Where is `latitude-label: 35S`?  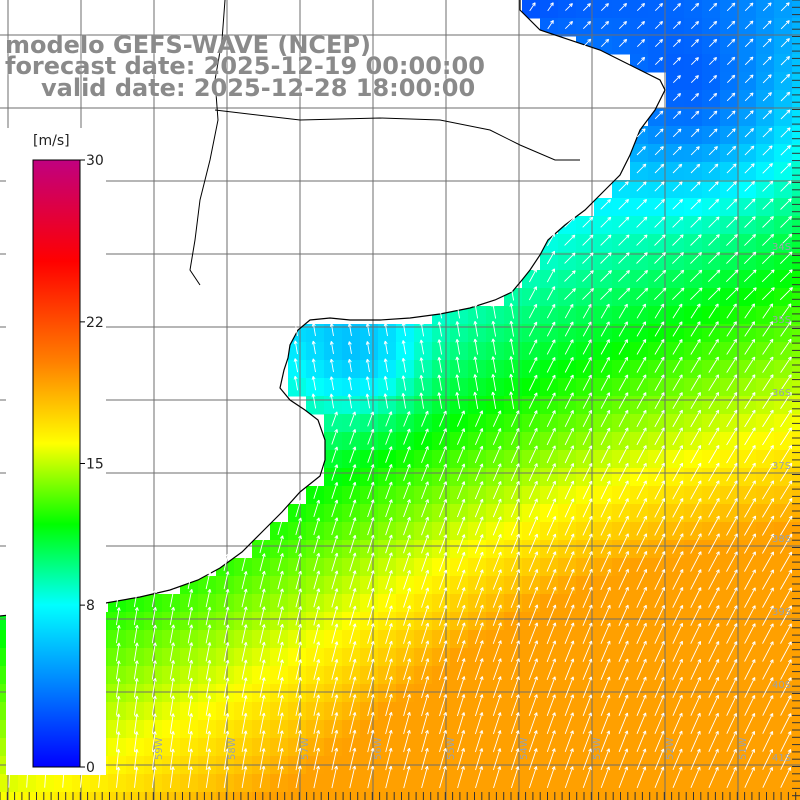 latitude-label: 35S is located at coordinates (781, 320).